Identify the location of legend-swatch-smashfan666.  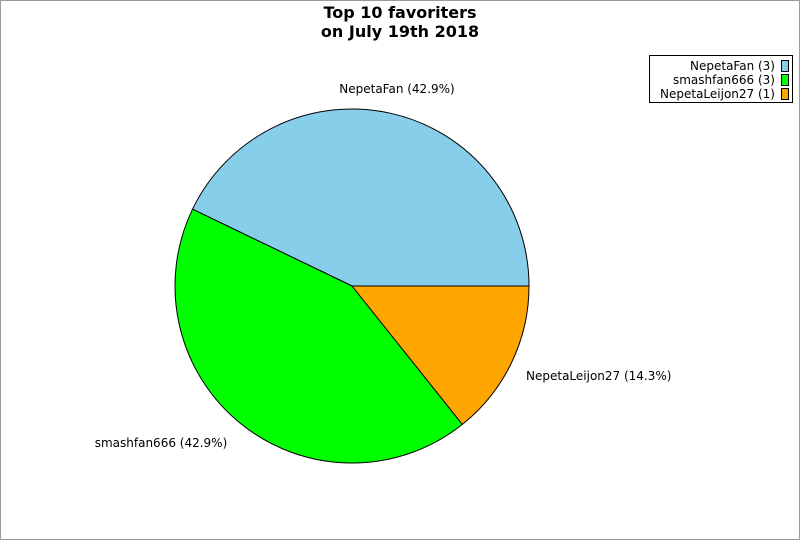
(785, 80).